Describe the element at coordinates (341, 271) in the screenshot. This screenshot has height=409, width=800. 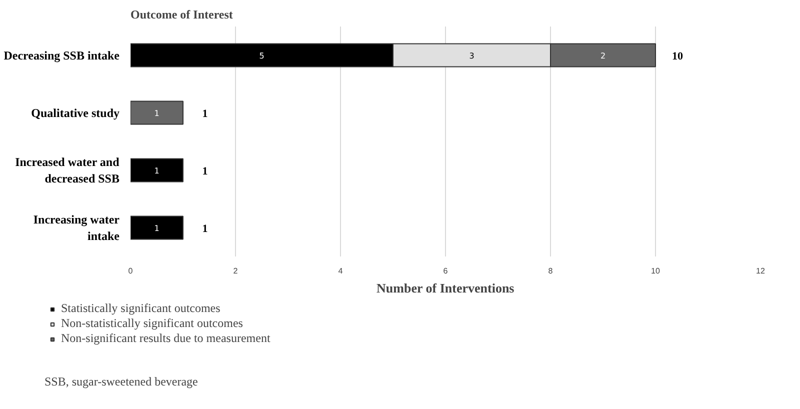
I see `x-tick-label: 4` at that location.